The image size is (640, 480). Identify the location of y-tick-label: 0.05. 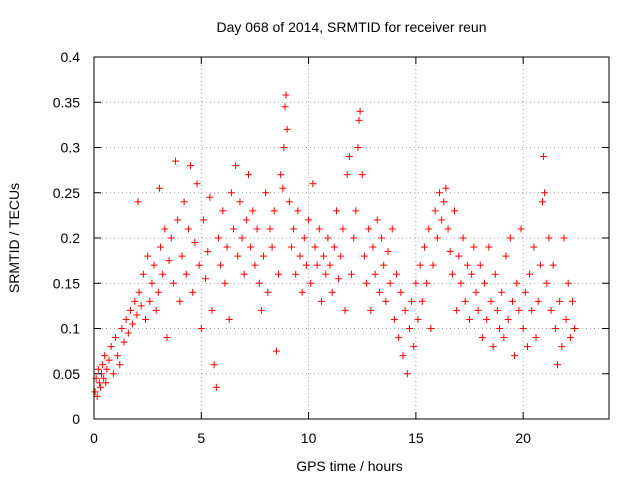
(66, 374).